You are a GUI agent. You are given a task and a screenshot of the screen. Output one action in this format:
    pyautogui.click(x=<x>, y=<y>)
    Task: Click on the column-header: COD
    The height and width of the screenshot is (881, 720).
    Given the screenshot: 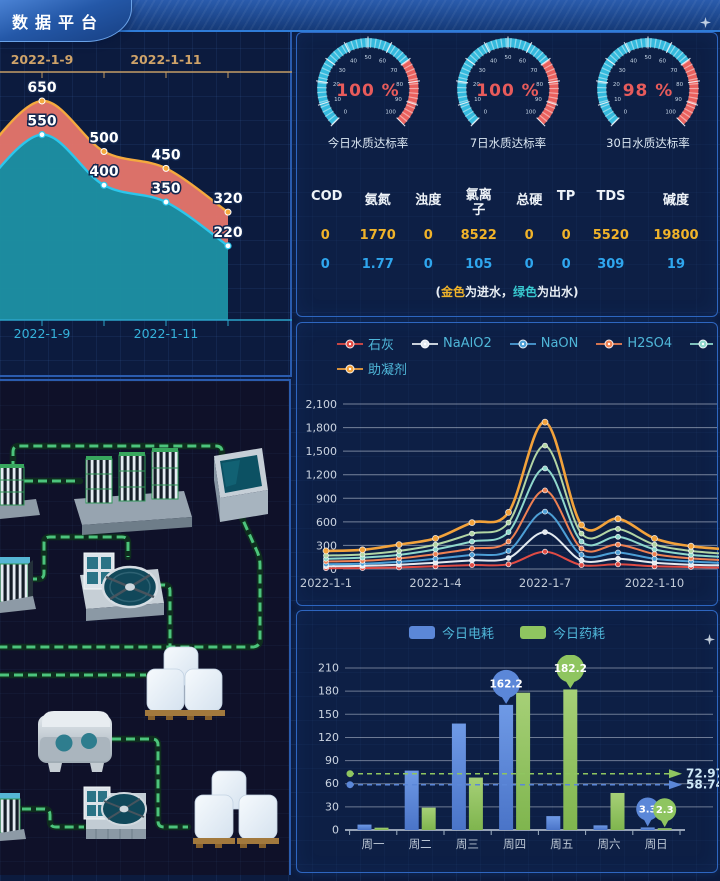 What is the action you would take?
    pyautogui.click(x=327, y=196)
    